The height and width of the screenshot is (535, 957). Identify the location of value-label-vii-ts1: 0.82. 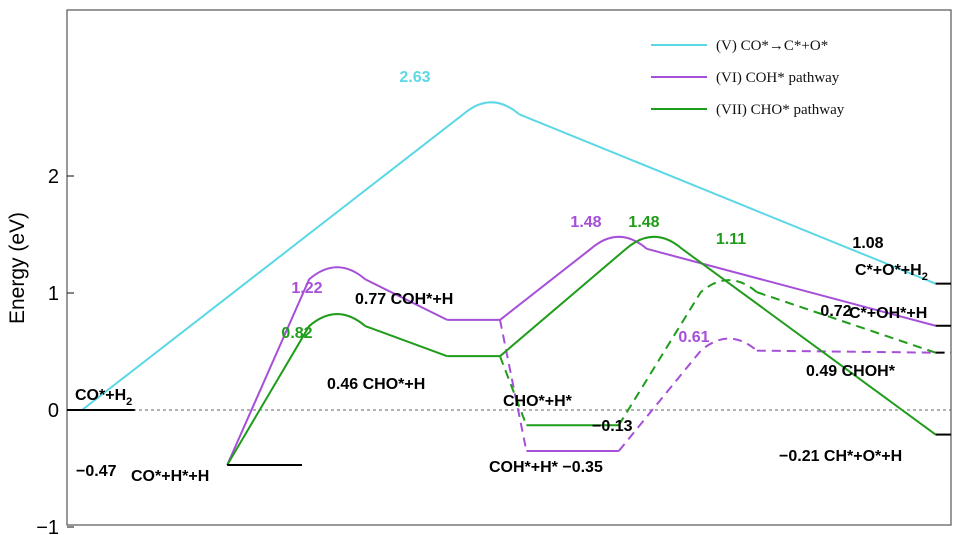
(296, 333).